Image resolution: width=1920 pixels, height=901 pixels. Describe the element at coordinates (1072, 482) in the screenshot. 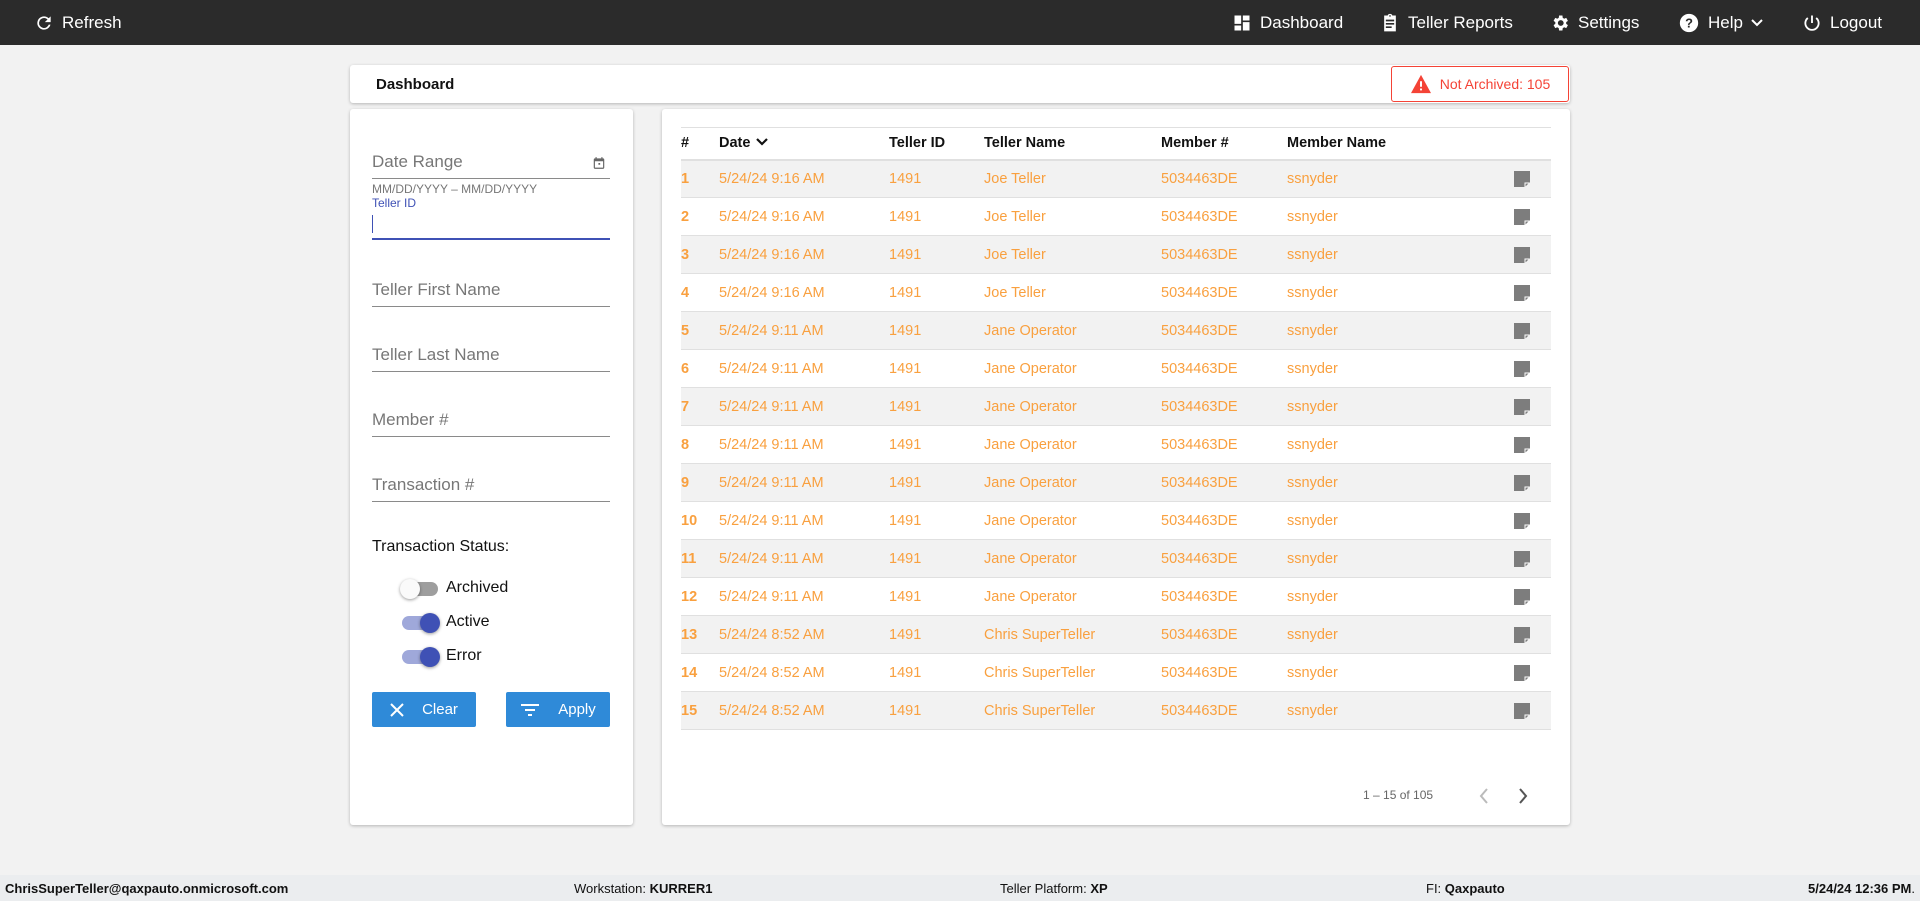

I see `table-cell: Jane Operator` at that location.